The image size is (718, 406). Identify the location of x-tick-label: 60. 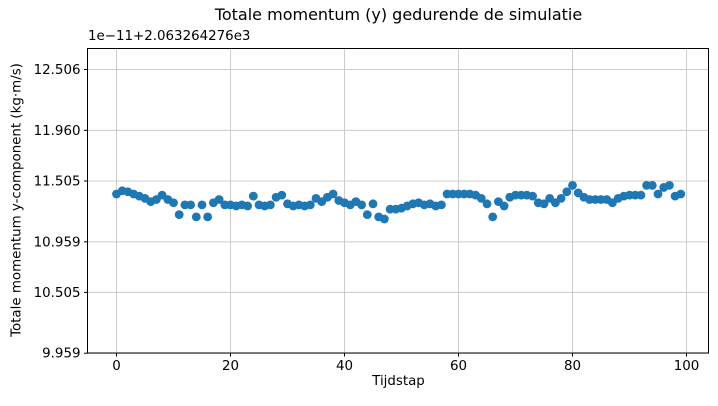
(458, 366).